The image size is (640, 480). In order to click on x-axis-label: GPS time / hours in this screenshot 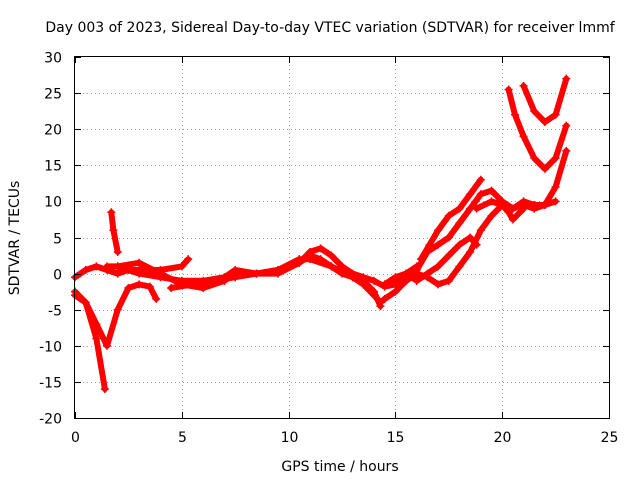, I will do `click(339, 467)`.